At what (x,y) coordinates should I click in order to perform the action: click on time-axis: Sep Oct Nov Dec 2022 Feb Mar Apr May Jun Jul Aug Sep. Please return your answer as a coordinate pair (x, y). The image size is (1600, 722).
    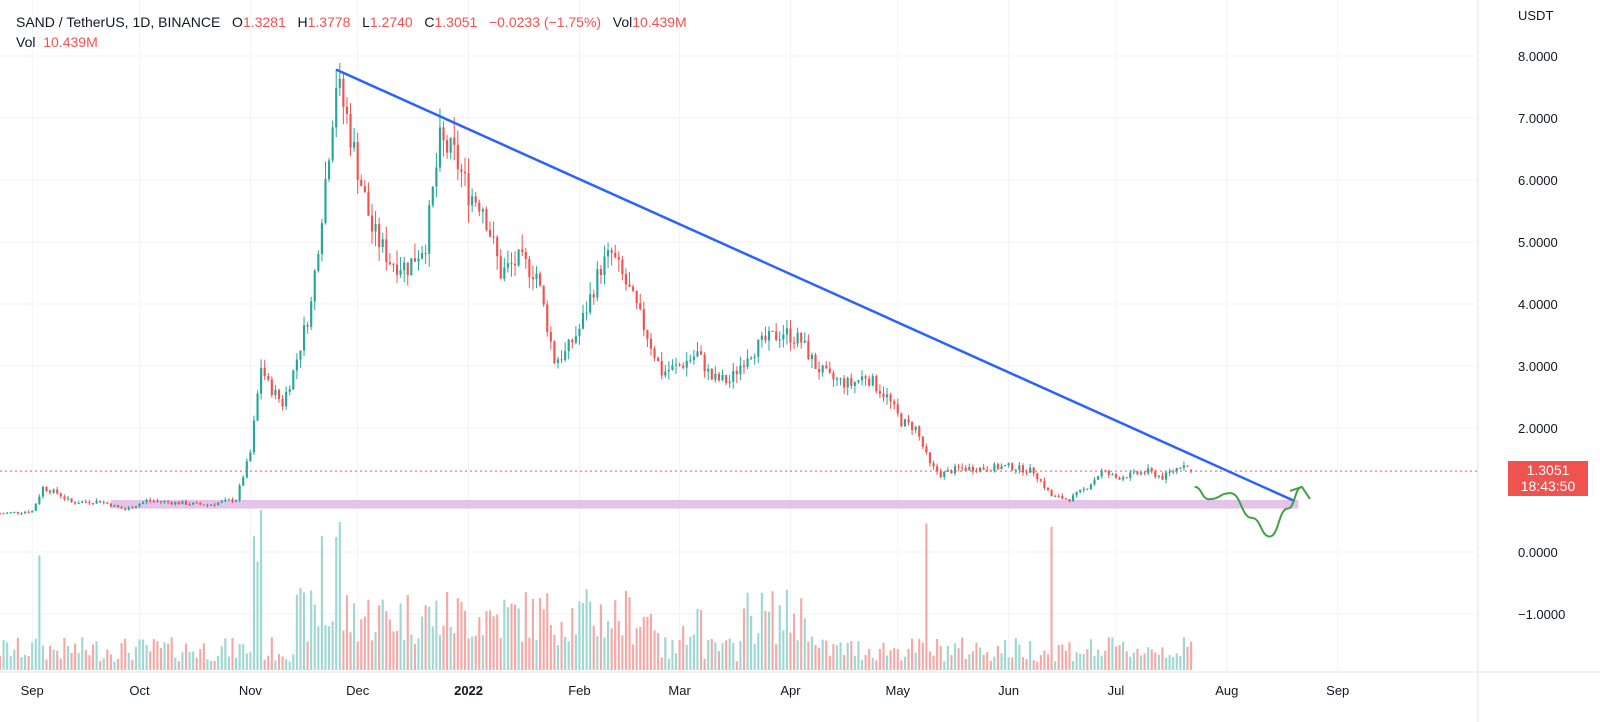
    Looking at the image, I should click on (685, 690).